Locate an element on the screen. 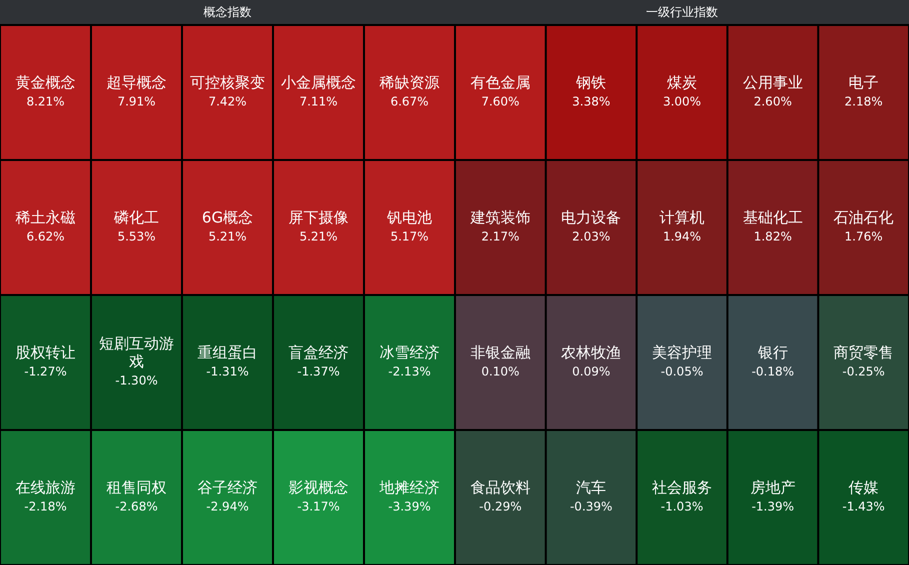 Image resolution: width=909 pixels, height=565 pixels. data-label: 2.03% is located at coordinates (591, 237).